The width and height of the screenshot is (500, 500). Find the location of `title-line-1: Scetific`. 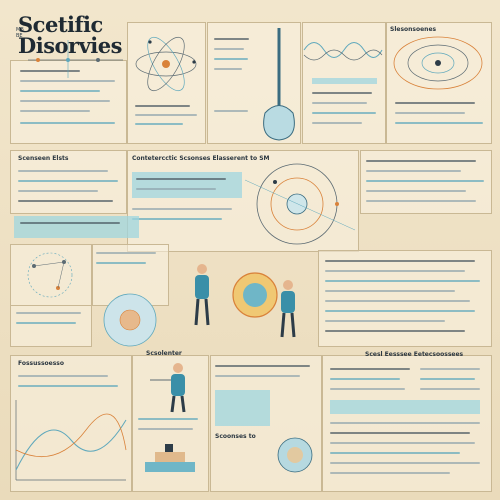

title-line-1: Scetific is located at coordinates (60, 24).